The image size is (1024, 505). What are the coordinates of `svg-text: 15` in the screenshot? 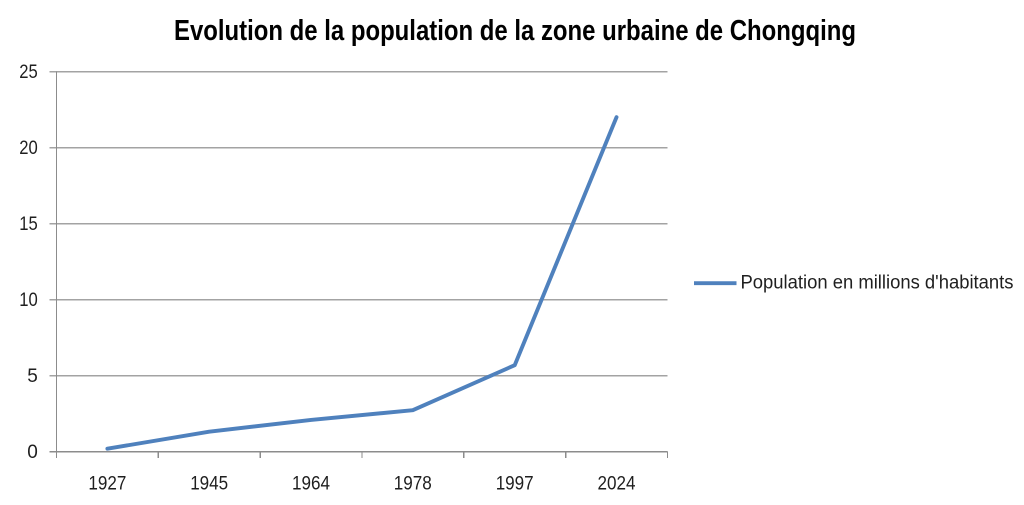 It's located at (28, 224).